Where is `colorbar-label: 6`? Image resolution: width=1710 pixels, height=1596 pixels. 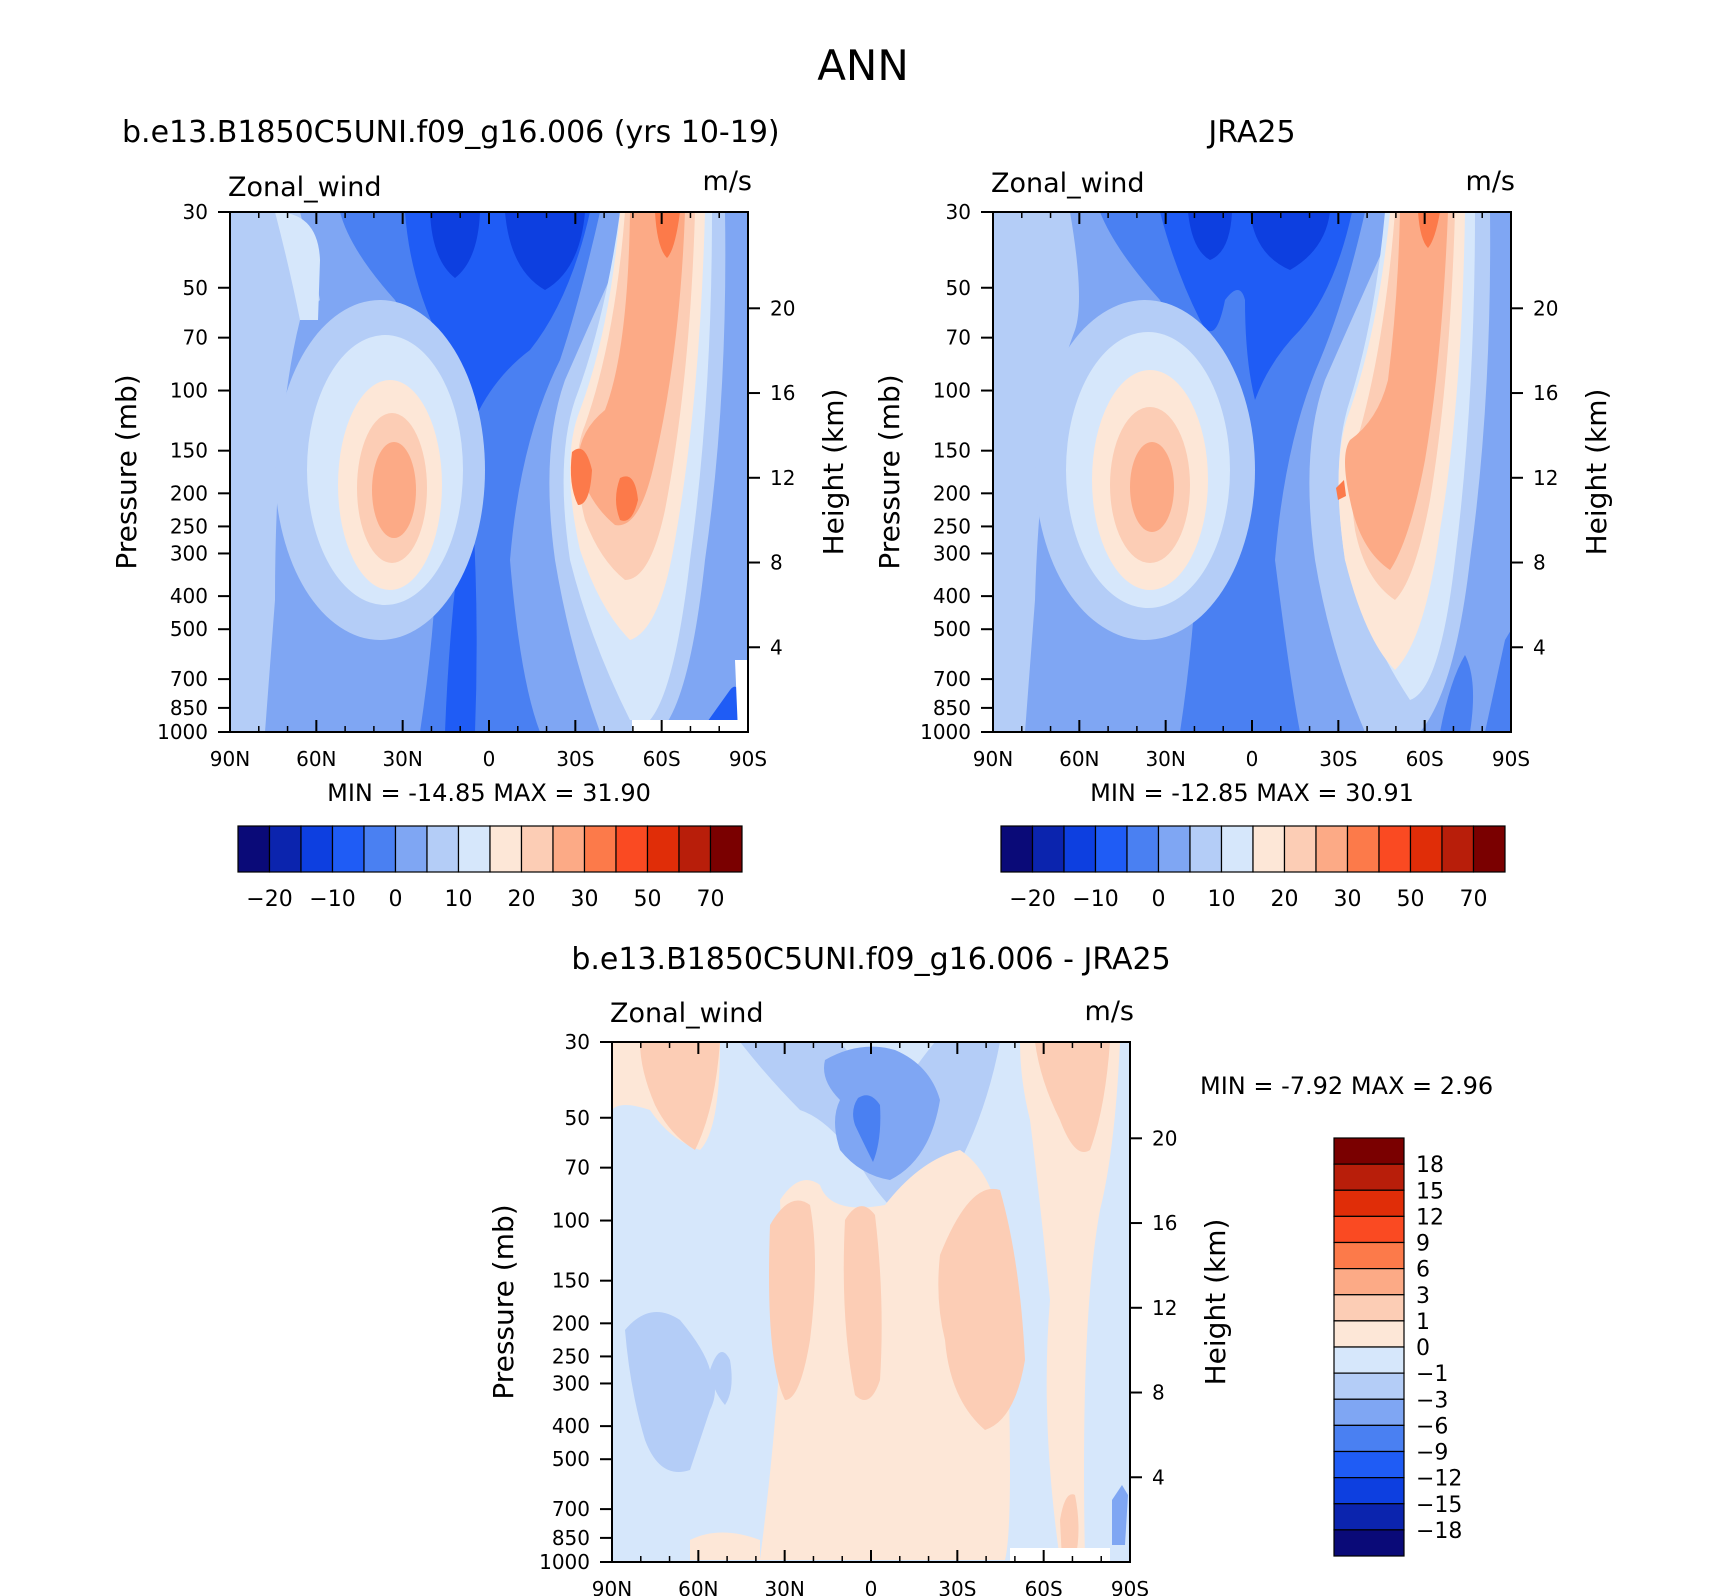
colorbar-label: 6 is located at coordinates (1423, 1270).